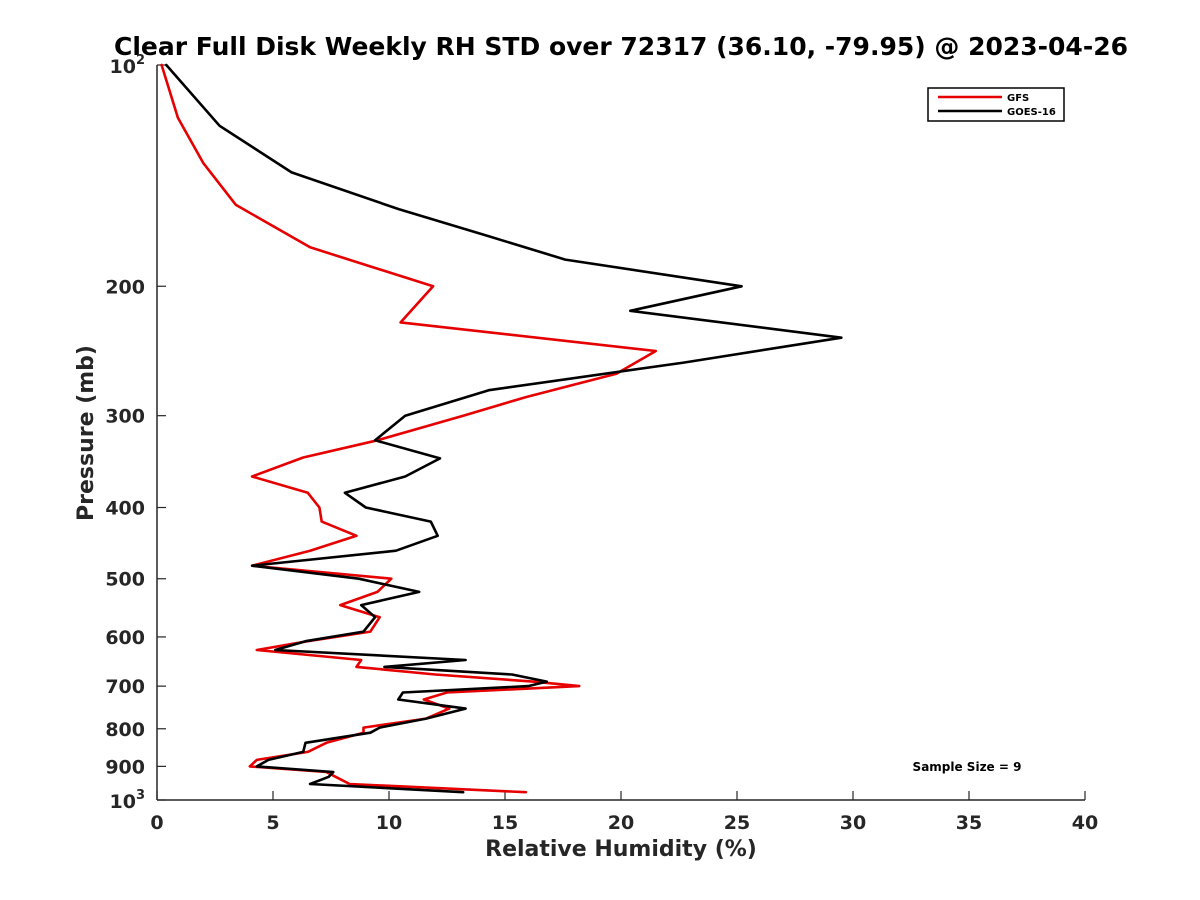 The height and width of the screenshot is (900, 1200). Describe the element at coordinates (156, 823) in the screenshot. I see `x-tick-label: 0` at that location.